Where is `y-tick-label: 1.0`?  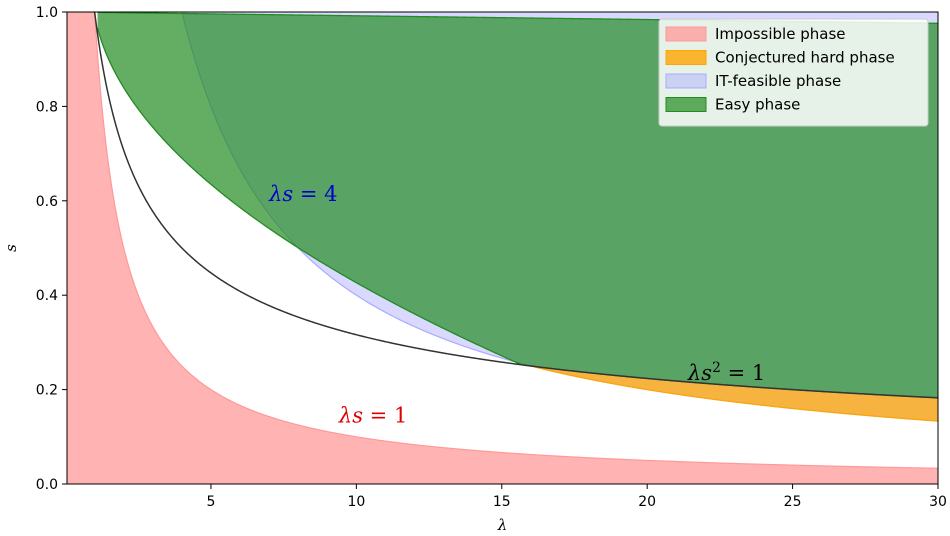
y-tick-label: 1.0 is located at coordinates (47, 13).